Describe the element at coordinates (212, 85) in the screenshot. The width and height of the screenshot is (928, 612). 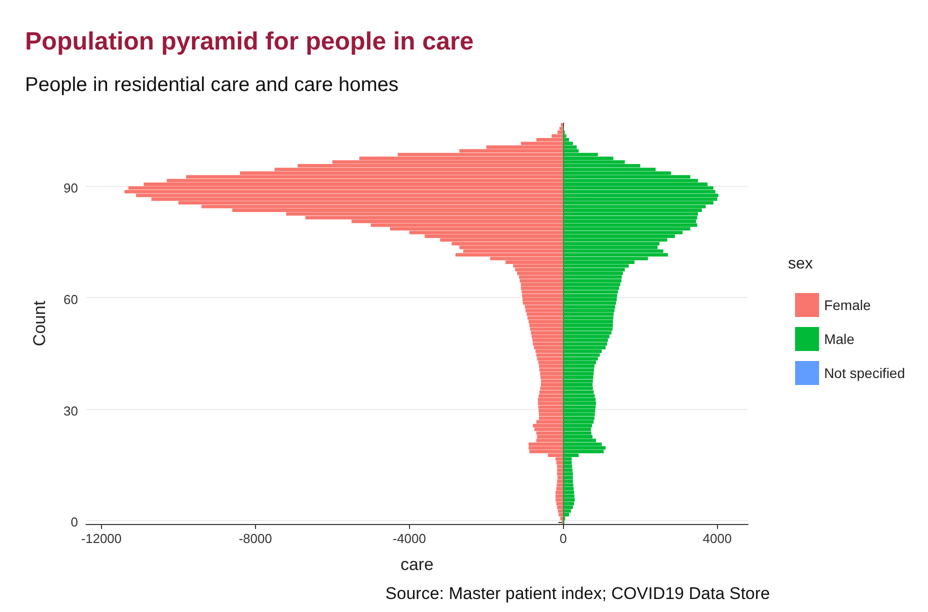
I see `chart-subtitle: People in residential care and care homes` at that location.